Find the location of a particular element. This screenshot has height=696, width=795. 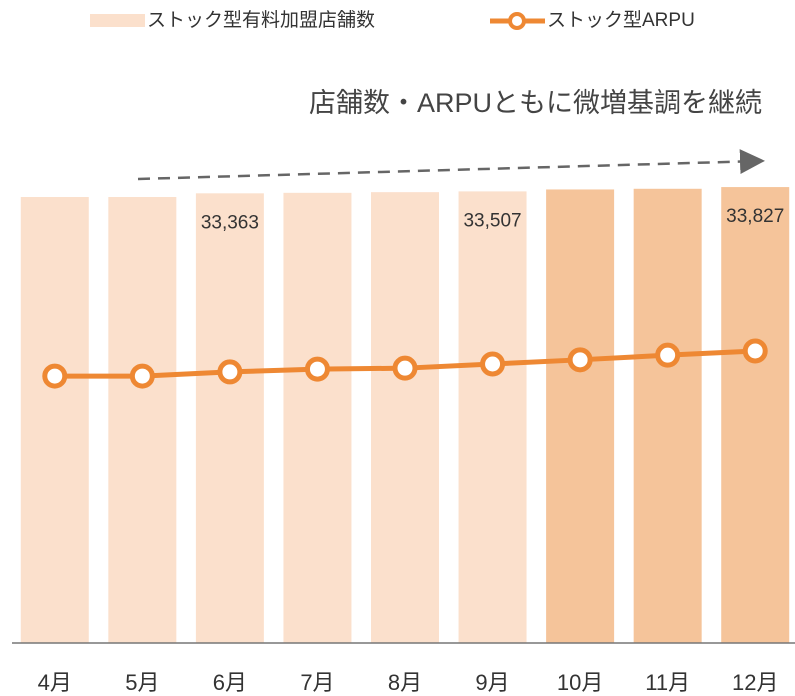

x-tick-label: 8月 is located at coordinates (405, 682).